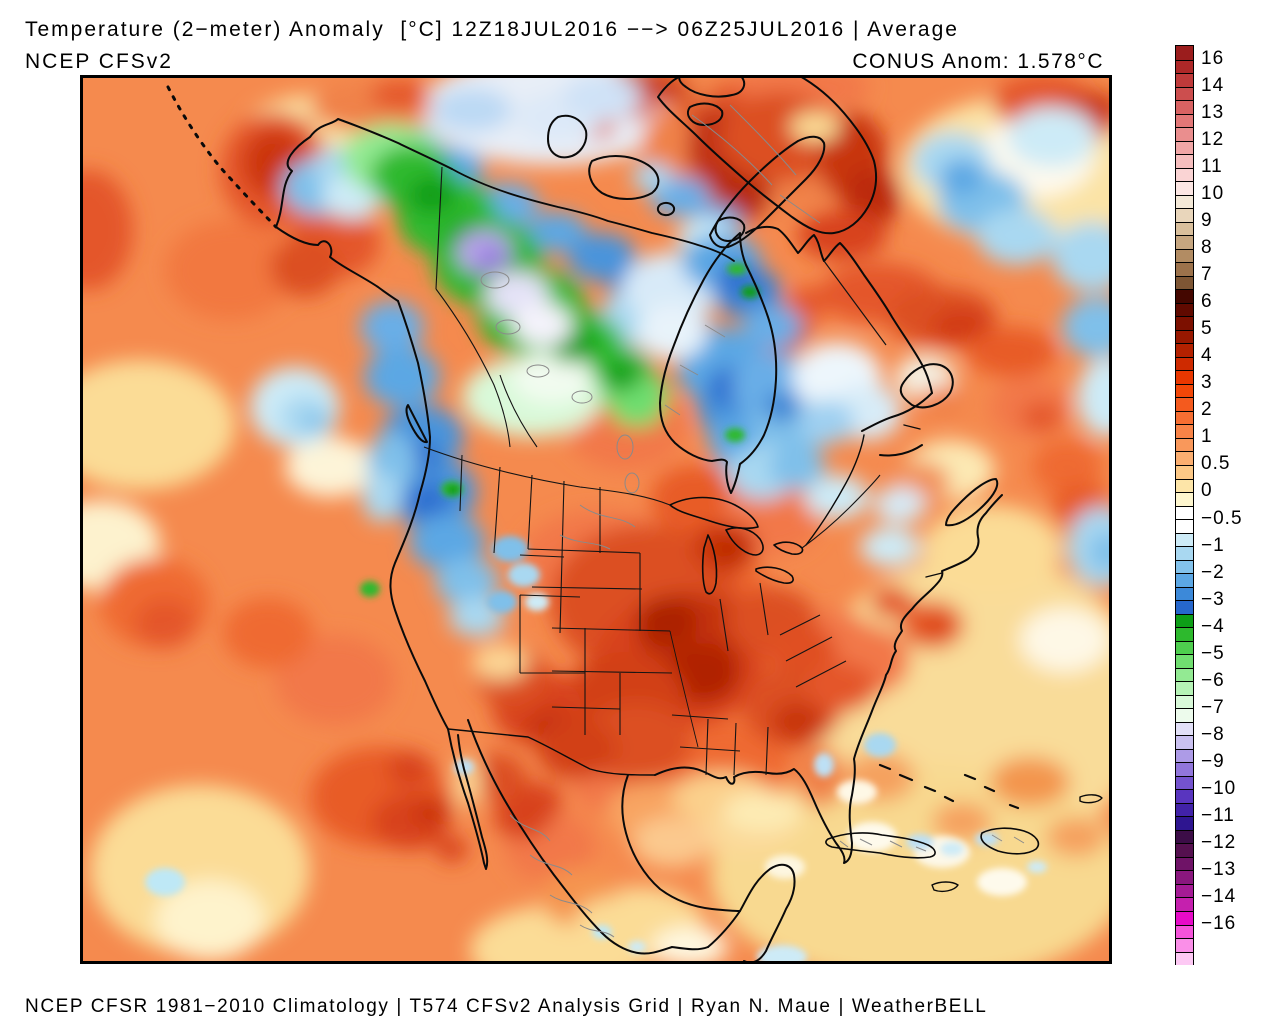  What do you see at coordinates (1216, 464) in the screenshot?
I see `colorbar-tick-label: 0.5` at bounding box center [1216, 464].